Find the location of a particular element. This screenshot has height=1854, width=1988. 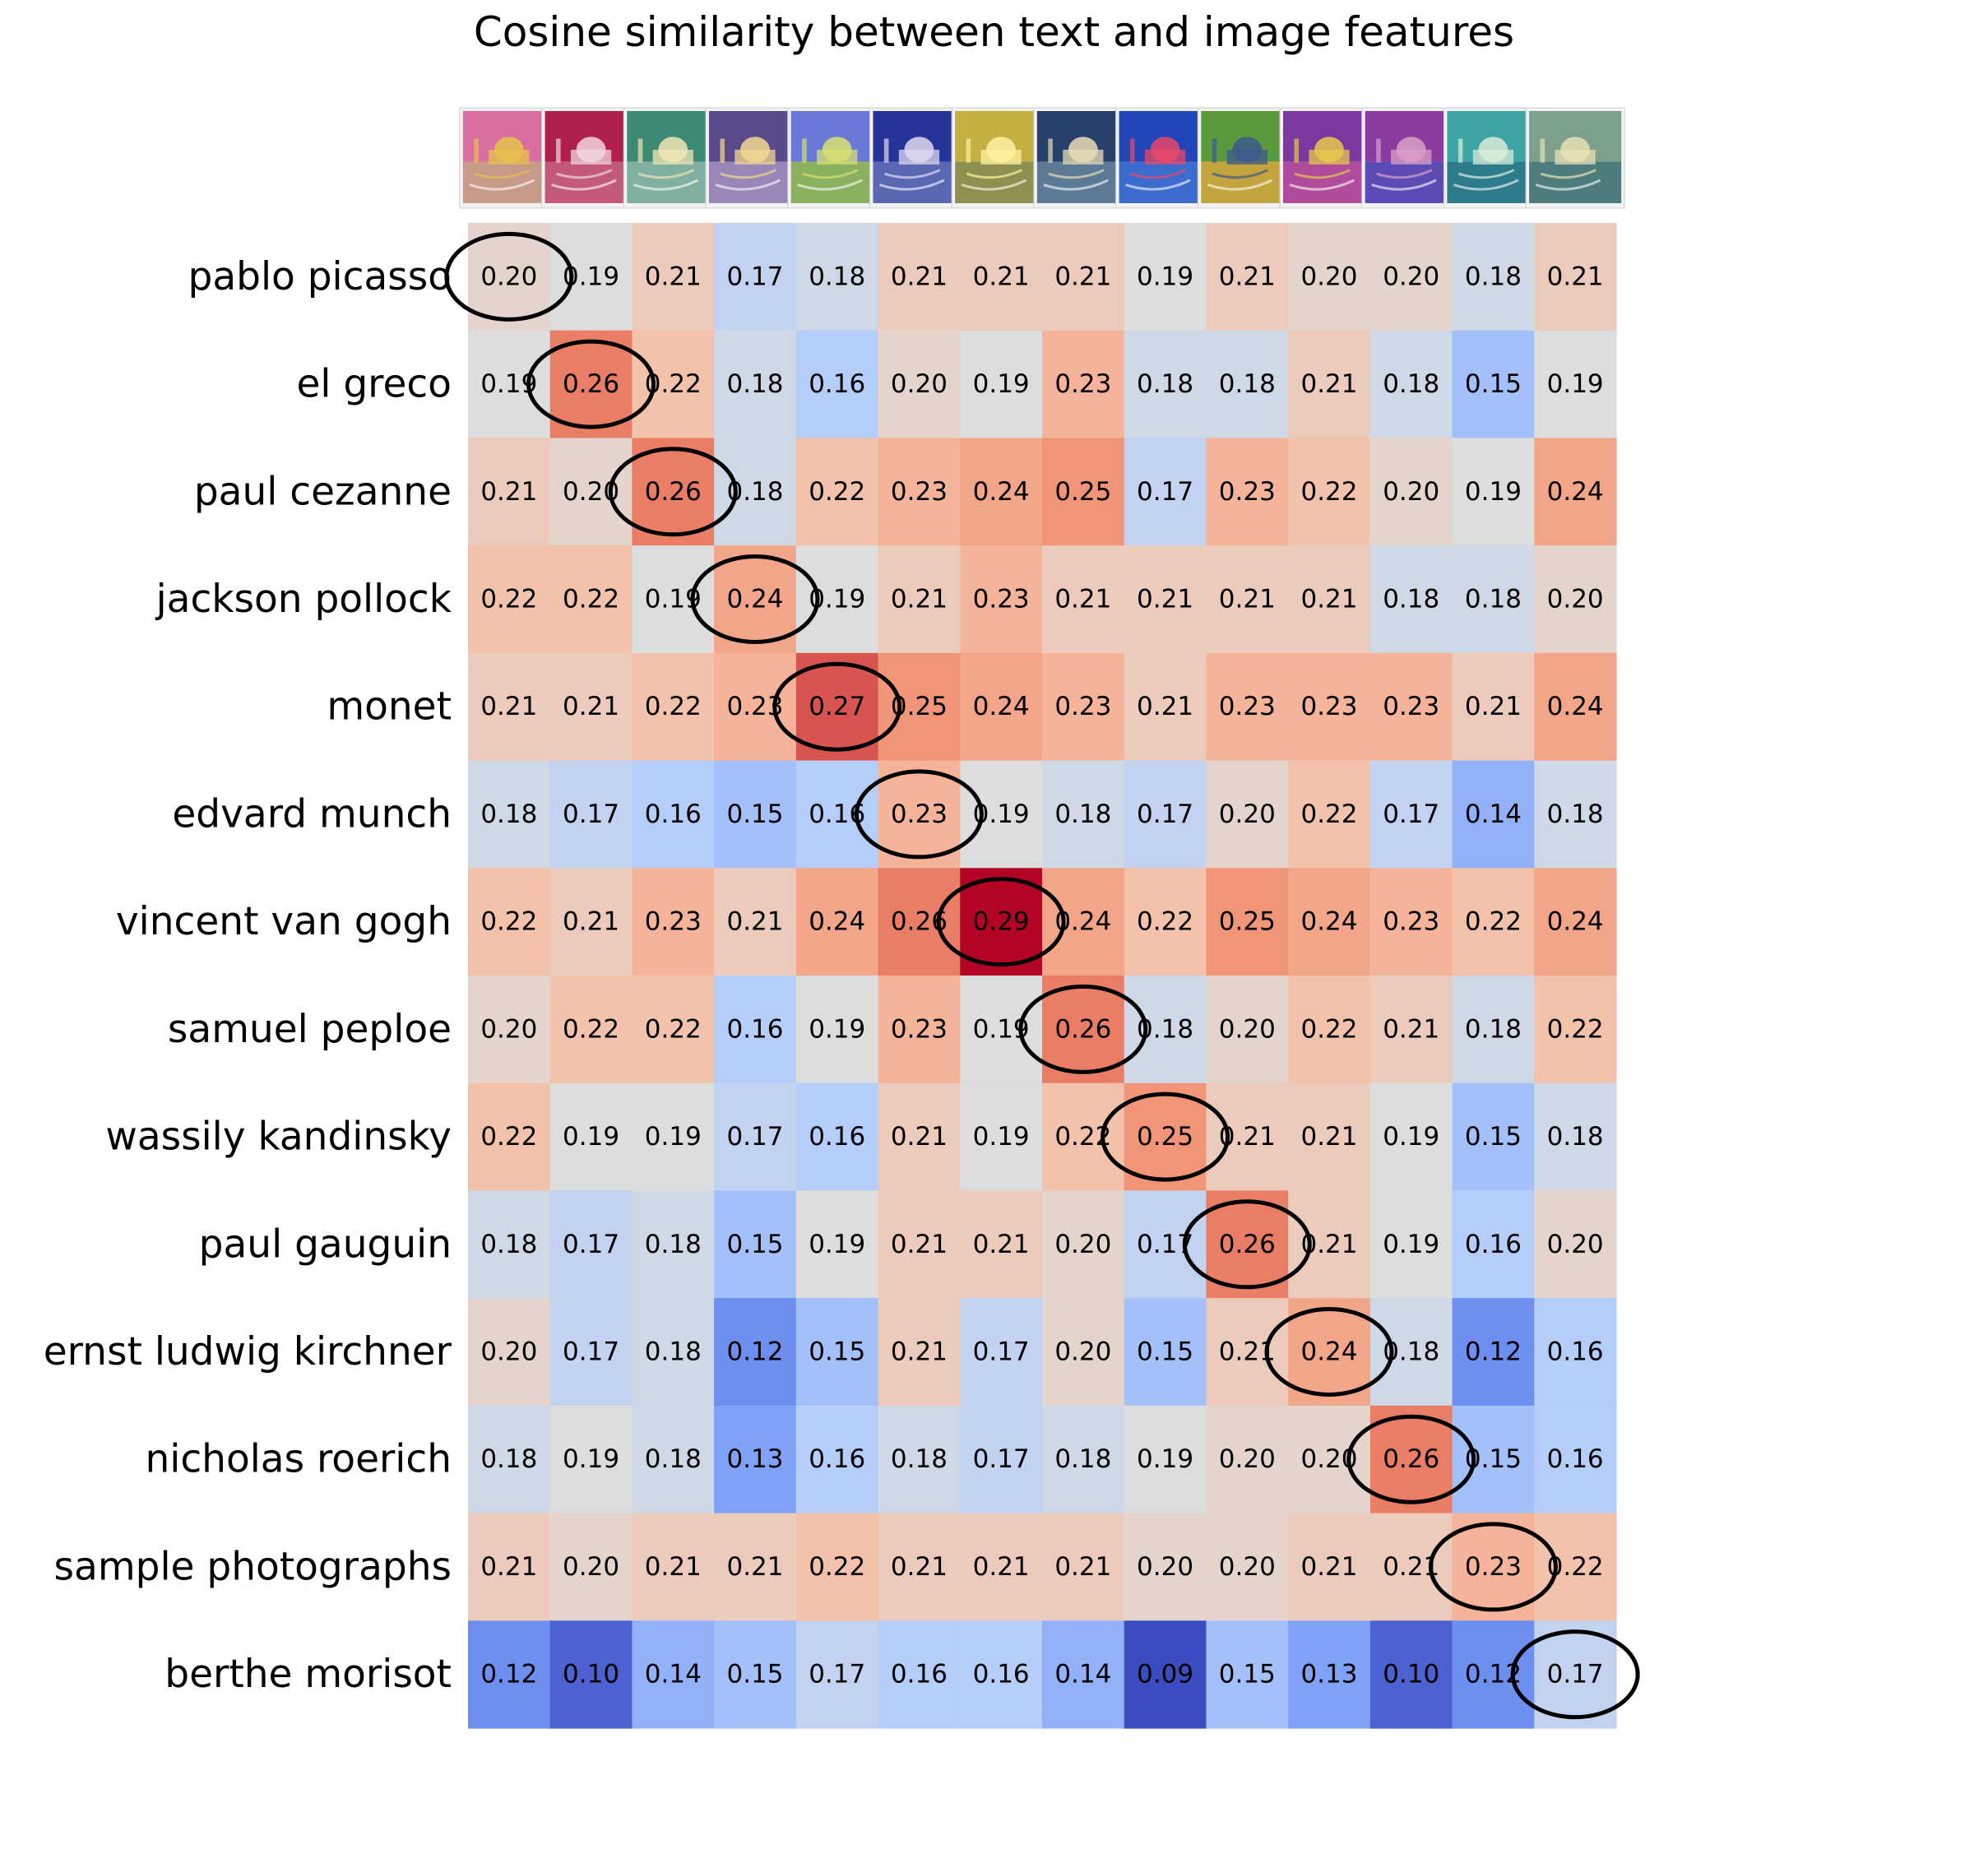

row-label: pablo picasso is located at coordinates (320, 276).